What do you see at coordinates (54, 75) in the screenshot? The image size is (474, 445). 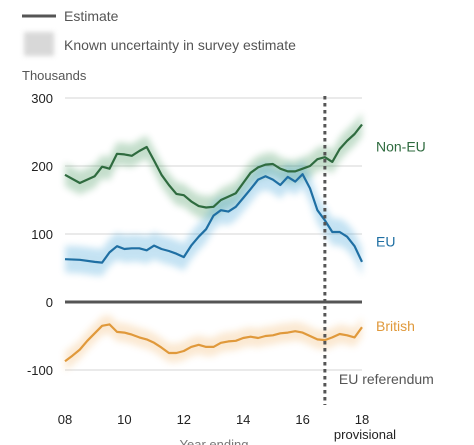 I see `y-axis-label: Thousands` at bounding box center [54, 75].